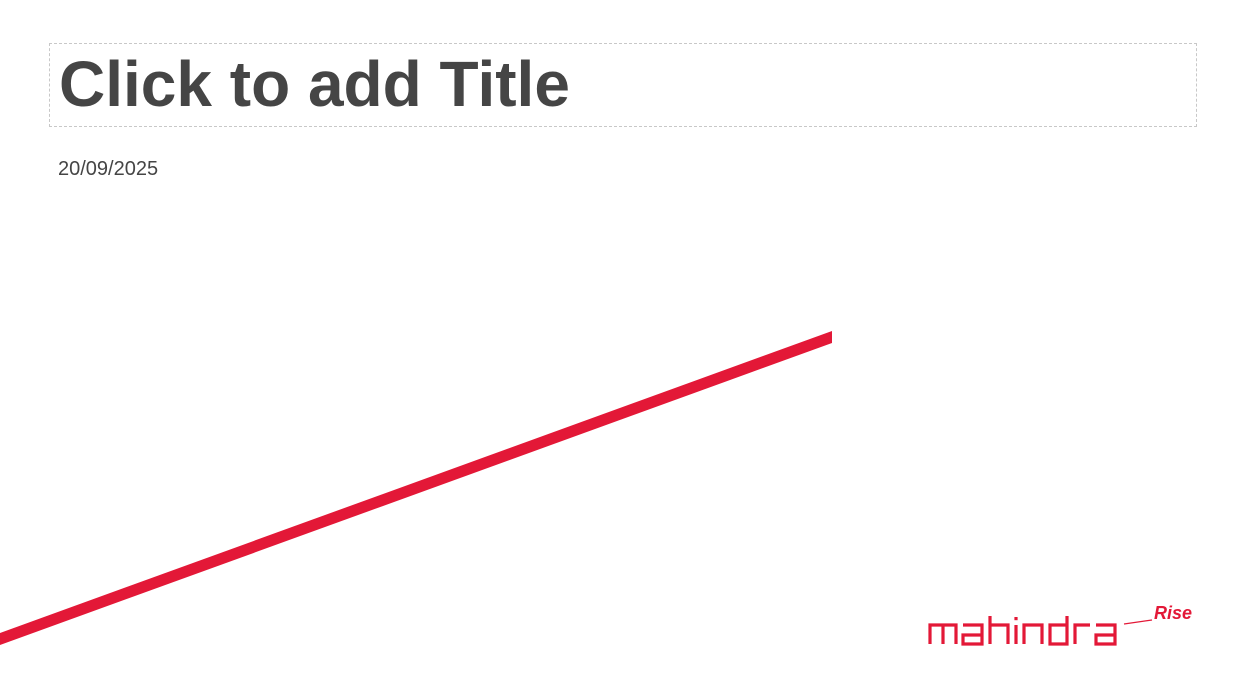 The image size is (1247, 690). I want to click on mahindra-rise-logo: Rise, so click(1060, 624).